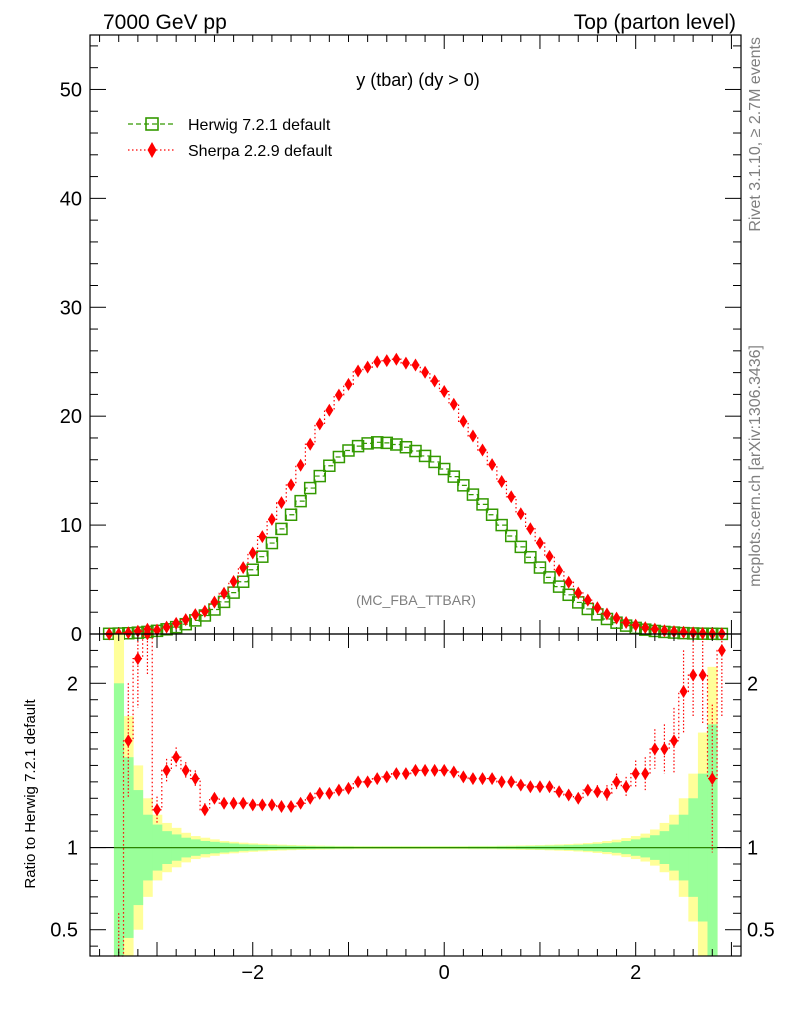 Image resolution: width=786 pixels, height=1024 pixels. I want to click on ratio-ytick-label-right: 2, so click(752, 684).